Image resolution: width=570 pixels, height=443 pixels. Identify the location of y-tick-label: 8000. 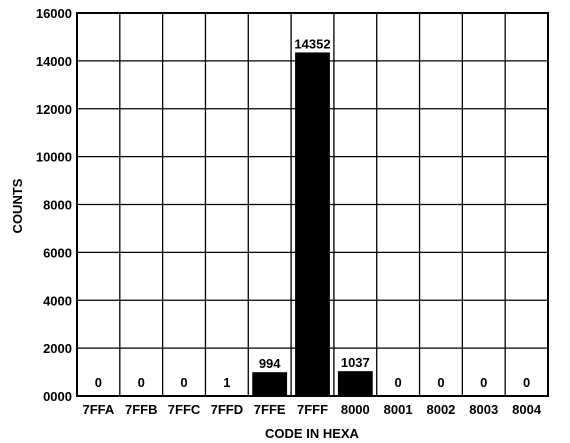
(57, 205).